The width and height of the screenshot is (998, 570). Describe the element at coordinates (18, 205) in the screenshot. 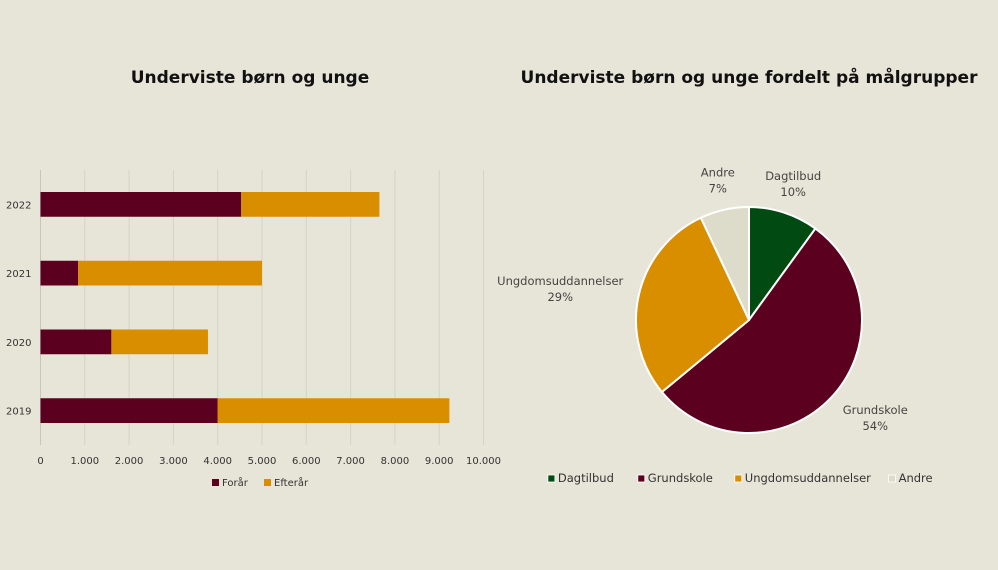

I see `y-tick-label: 2022` at that location.